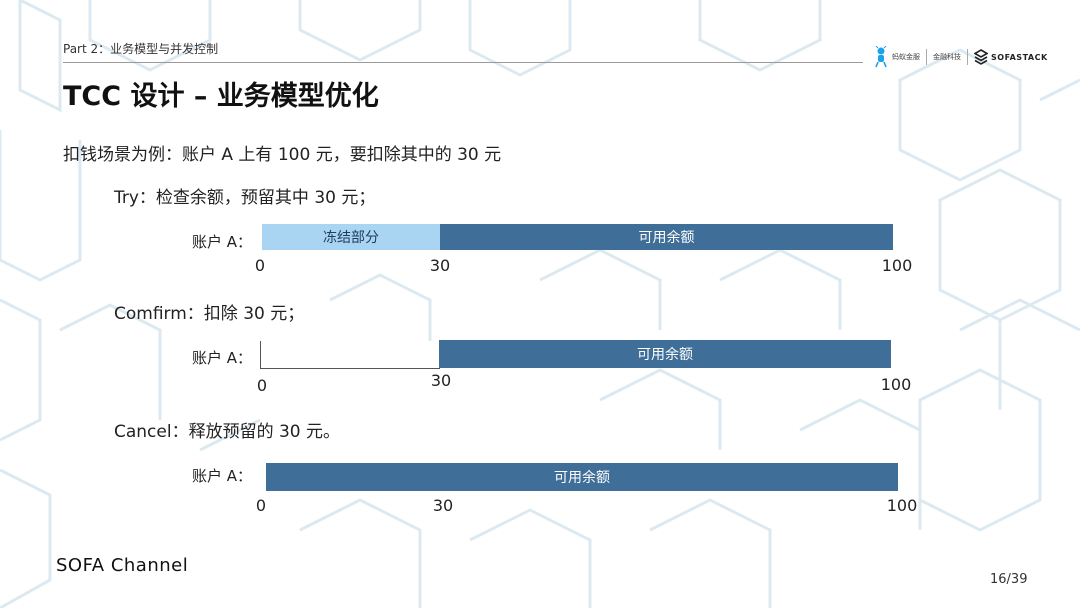 Image resolution: width=1080 pixels, height=608 pixels. What do you see at coordinates (141, 49) in the screenshot?
I see `section-label: Part 2：业务模型与并发控制` at bounding box center [141, 49].